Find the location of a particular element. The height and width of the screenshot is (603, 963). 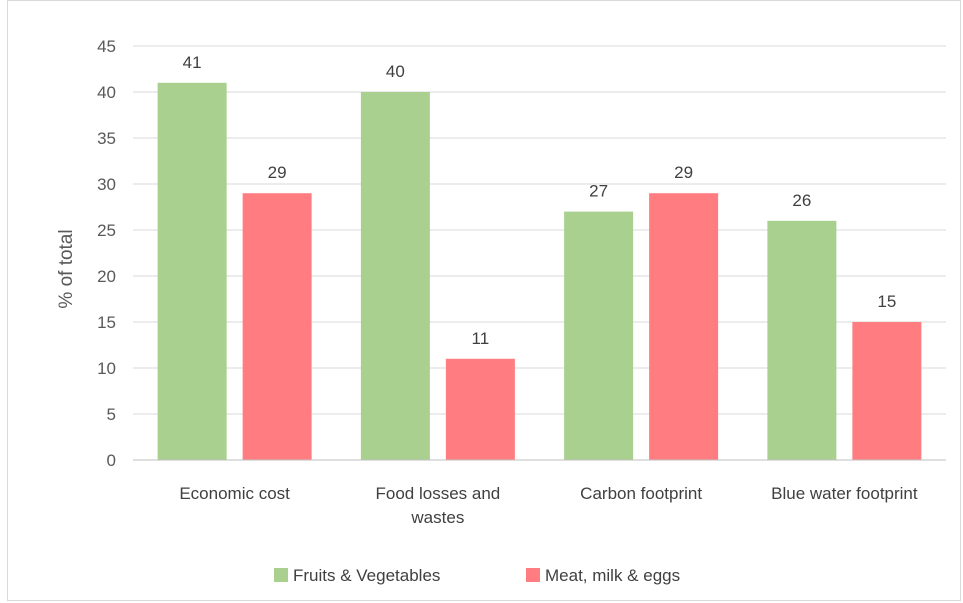

y-tick-label: 10 is located at coordinates (106, 368).